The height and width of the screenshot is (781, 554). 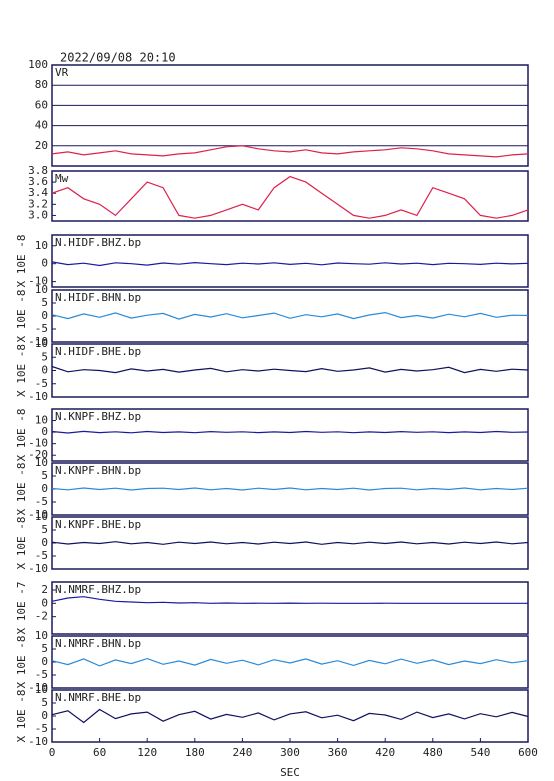 I want to click on panel-label: N.HIDF.BHZ.bp, so click(x=98, y=242).